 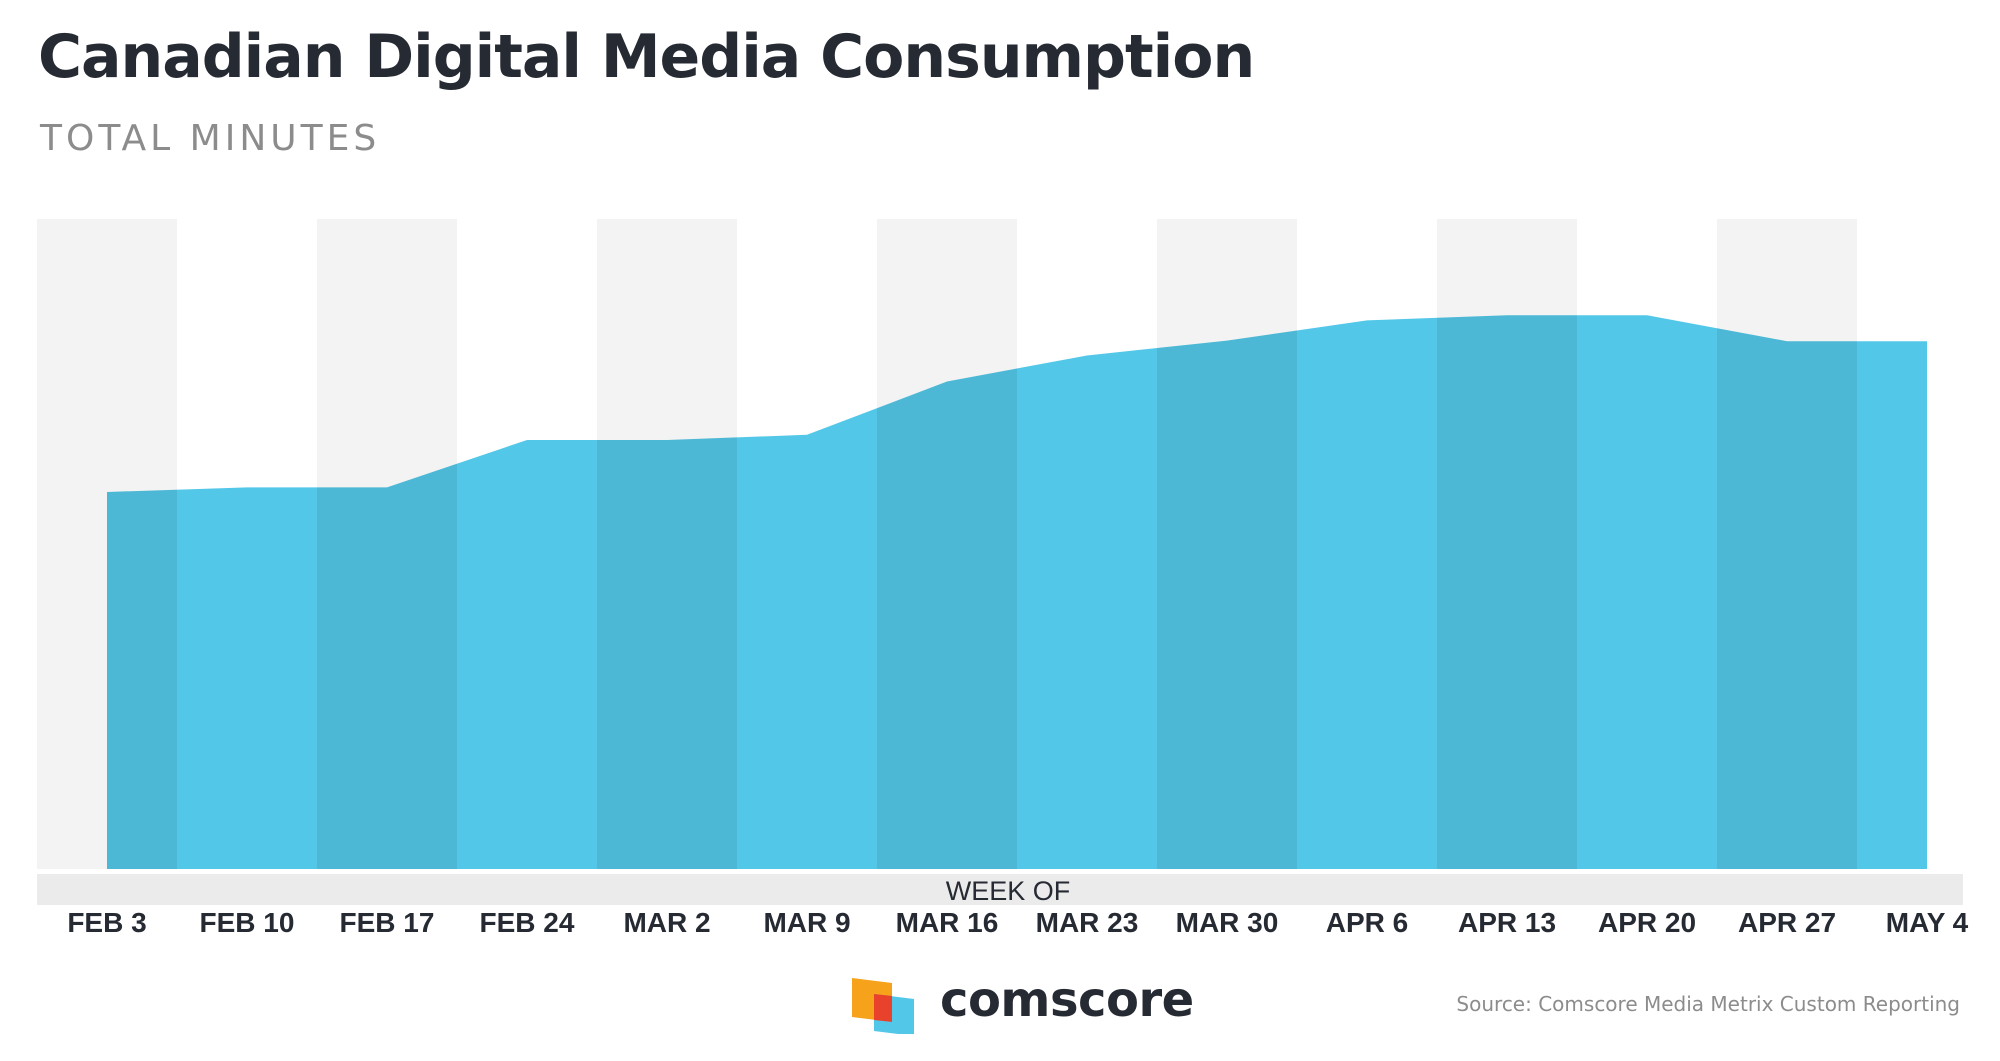 What do you see at coordinates (1647, 922) in the screenshot?
I see `x-tick-label: APR 20` at bounding box center [1647, 922].